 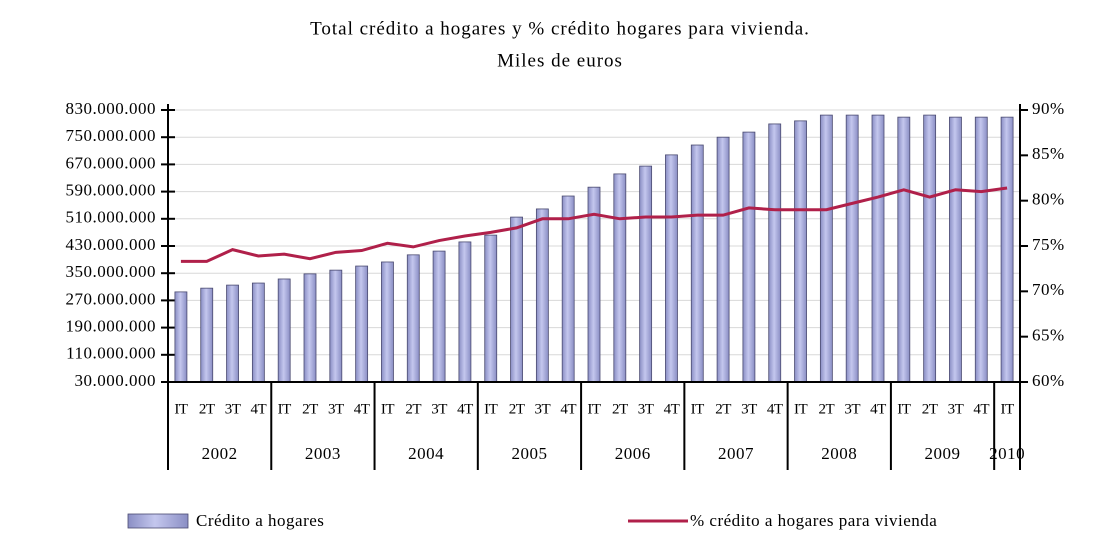 What do you see at coordinates (220, 453) in the screenshot?
I see `year-label: 2002` at bounding box center [220, 453].